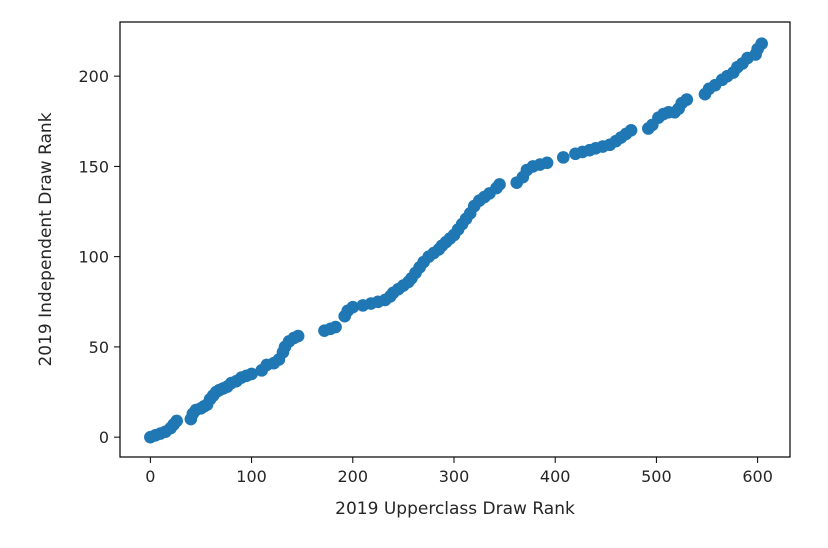 This screenshot has width=828, height=548. I want to click on x-axis-ticks: 0 100 200 300 400 500 600, so click(459, 471).